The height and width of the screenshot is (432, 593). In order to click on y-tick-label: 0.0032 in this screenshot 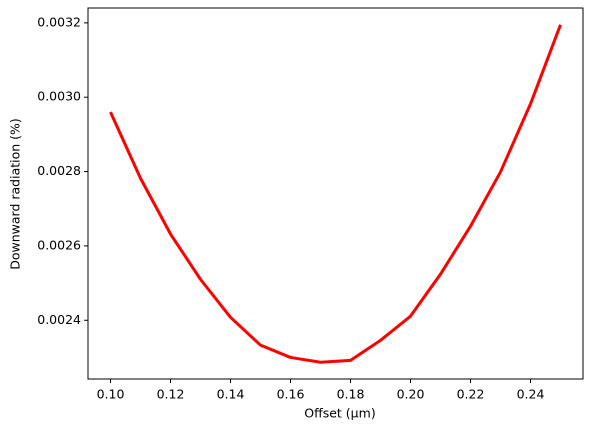, I will do `click(59, 21)`.